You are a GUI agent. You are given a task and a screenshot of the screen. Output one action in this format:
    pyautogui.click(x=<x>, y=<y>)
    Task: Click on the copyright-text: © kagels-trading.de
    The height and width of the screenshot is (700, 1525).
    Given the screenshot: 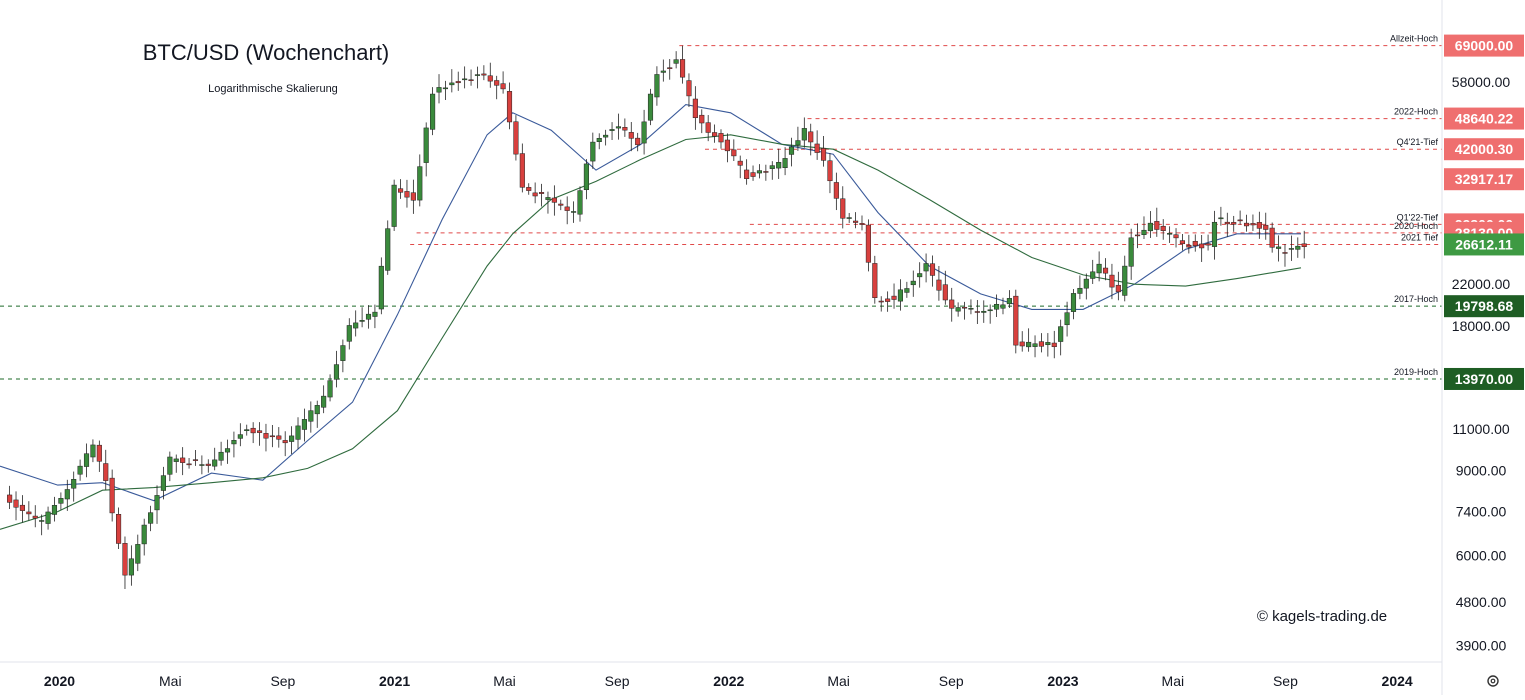 What is the action you would take?
    pyautogui.click(x=1322, y=616)
    